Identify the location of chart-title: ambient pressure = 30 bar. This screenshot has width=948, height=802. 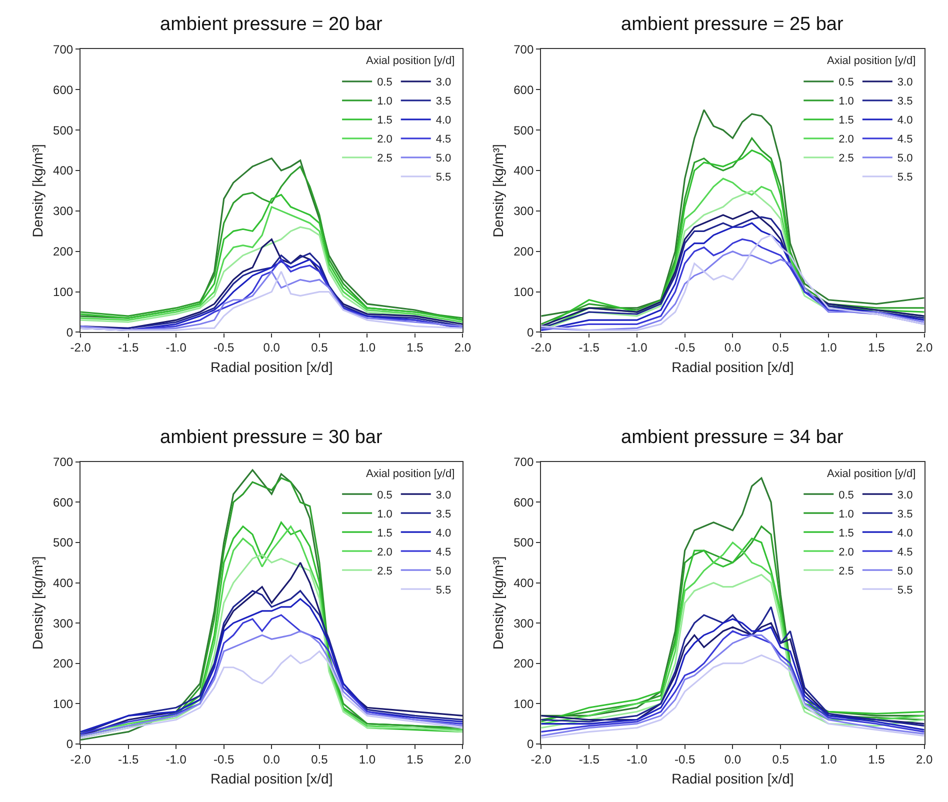
(271, 437).